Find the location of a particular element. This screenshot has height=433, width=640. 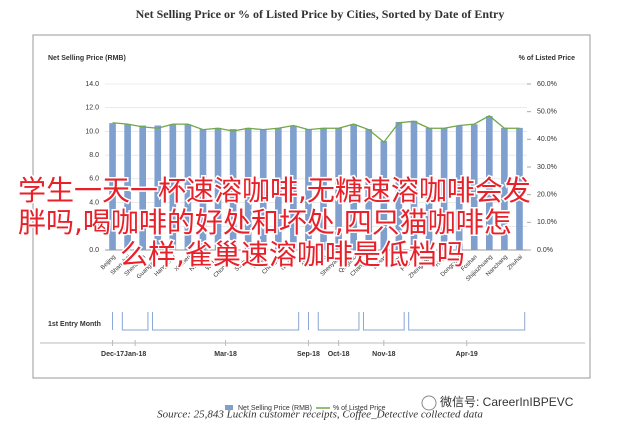

y-tick-label: 2.0 is located at coordinates (94, 226).